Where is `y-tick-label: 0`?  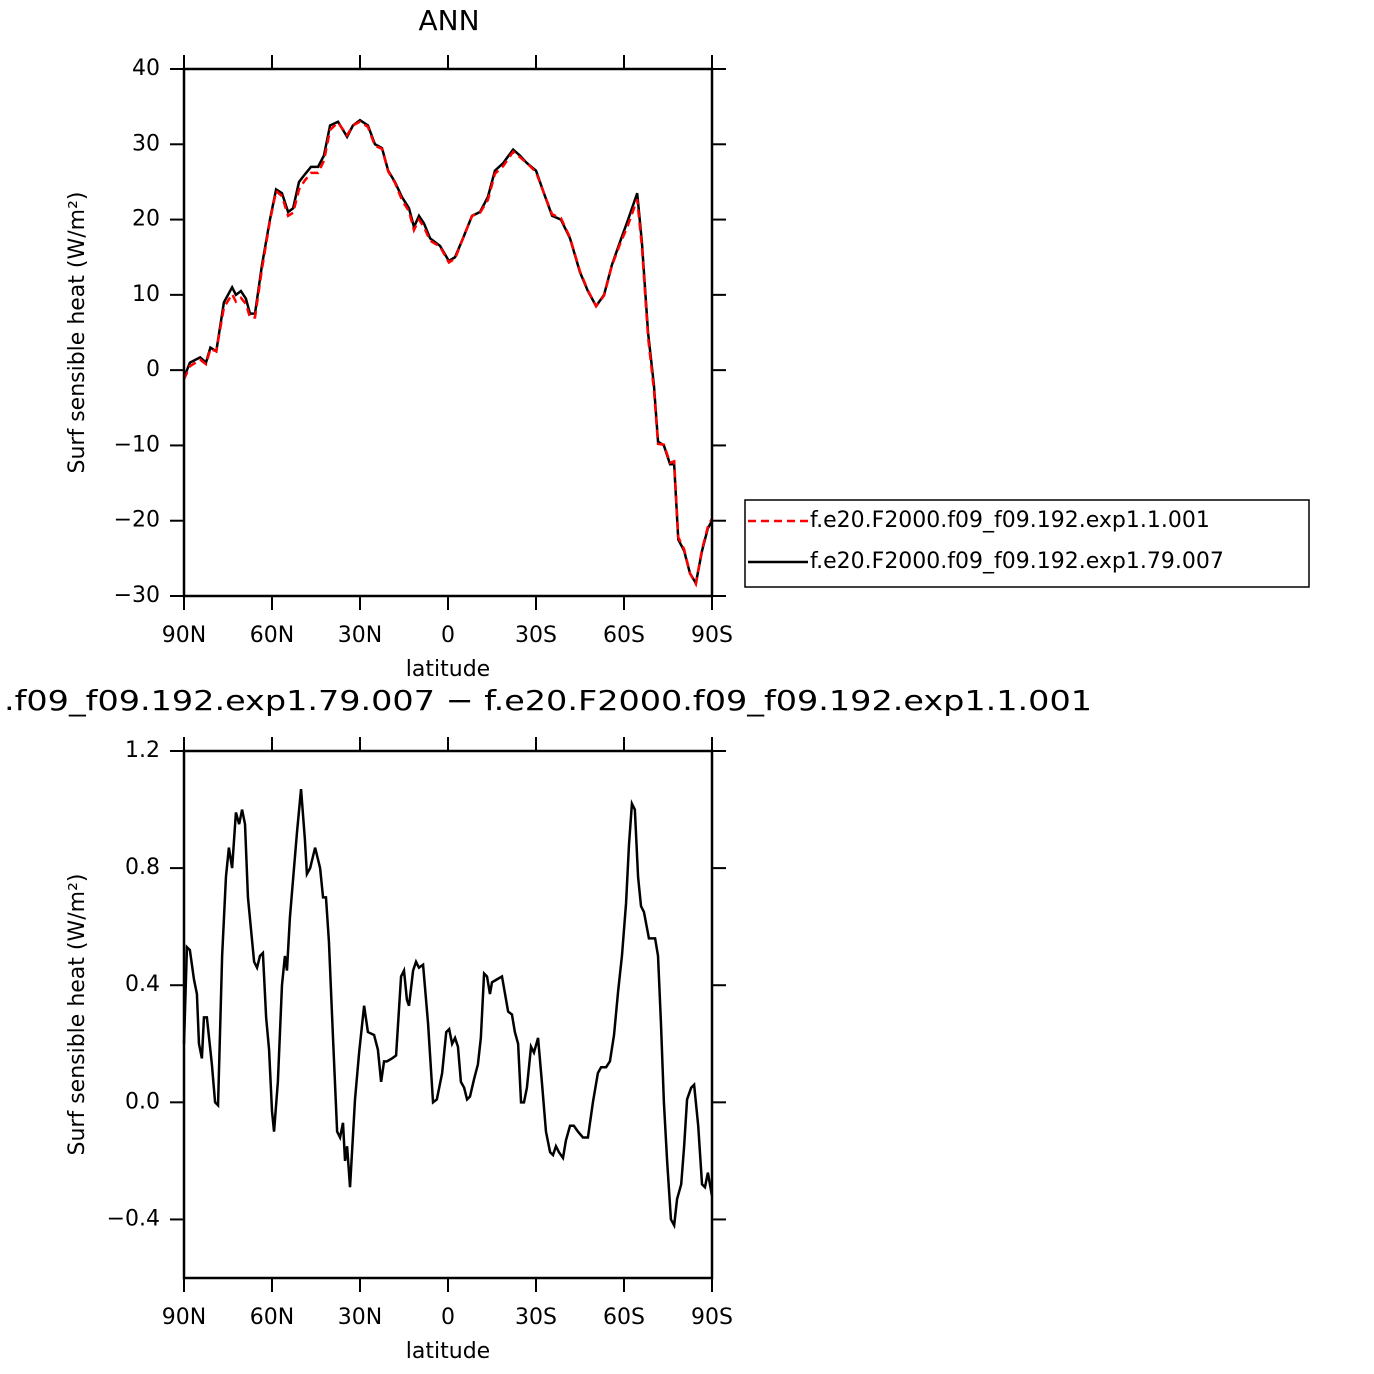 y-tick-label: 0 is located at coordinates (153, 369).